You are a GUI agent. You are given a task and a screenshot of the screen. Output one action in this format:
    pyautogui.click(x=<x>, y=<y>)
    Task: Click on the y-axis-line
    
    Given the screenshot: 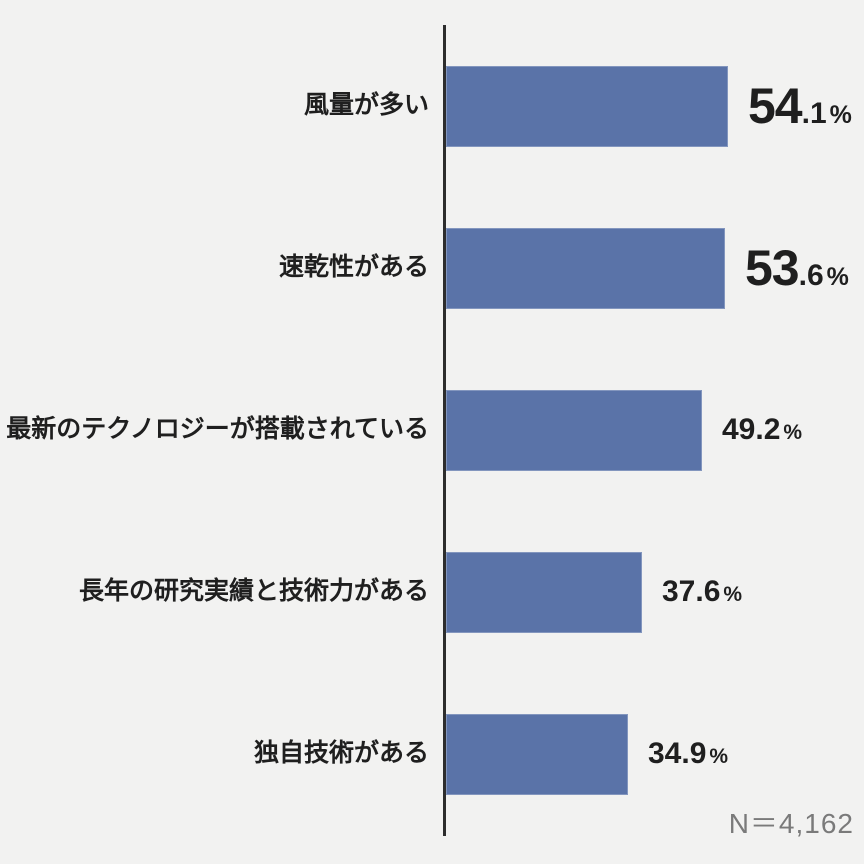 What is the action you would take?
    pyautogui.click(x=444, y=430)
    